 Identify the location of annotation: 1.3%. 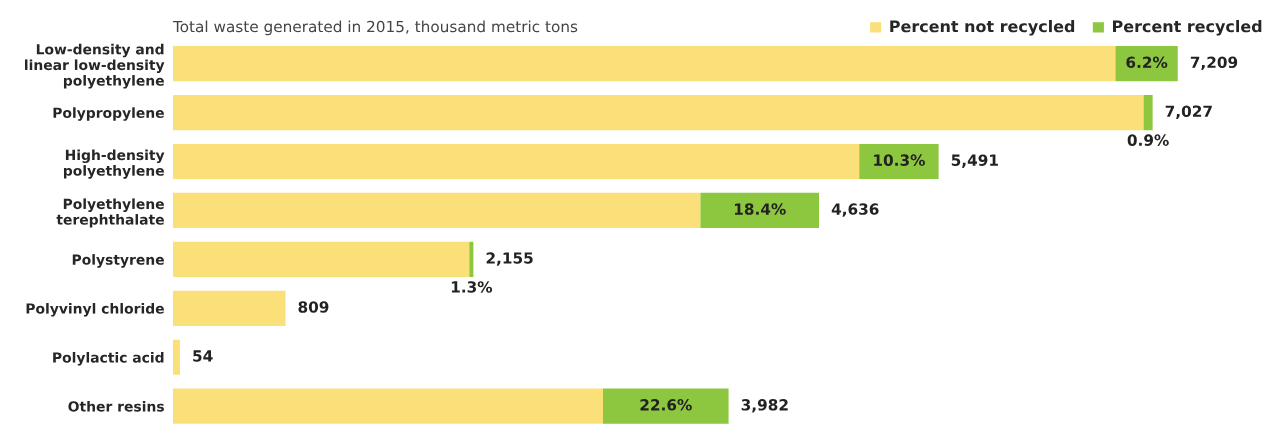
(472, 287).